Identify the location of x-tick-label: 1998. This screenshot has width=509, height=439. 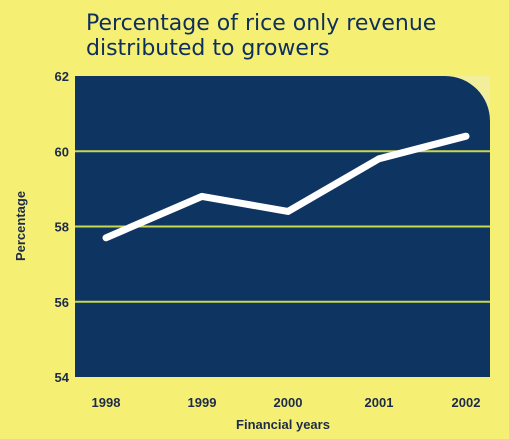
(106, 402).